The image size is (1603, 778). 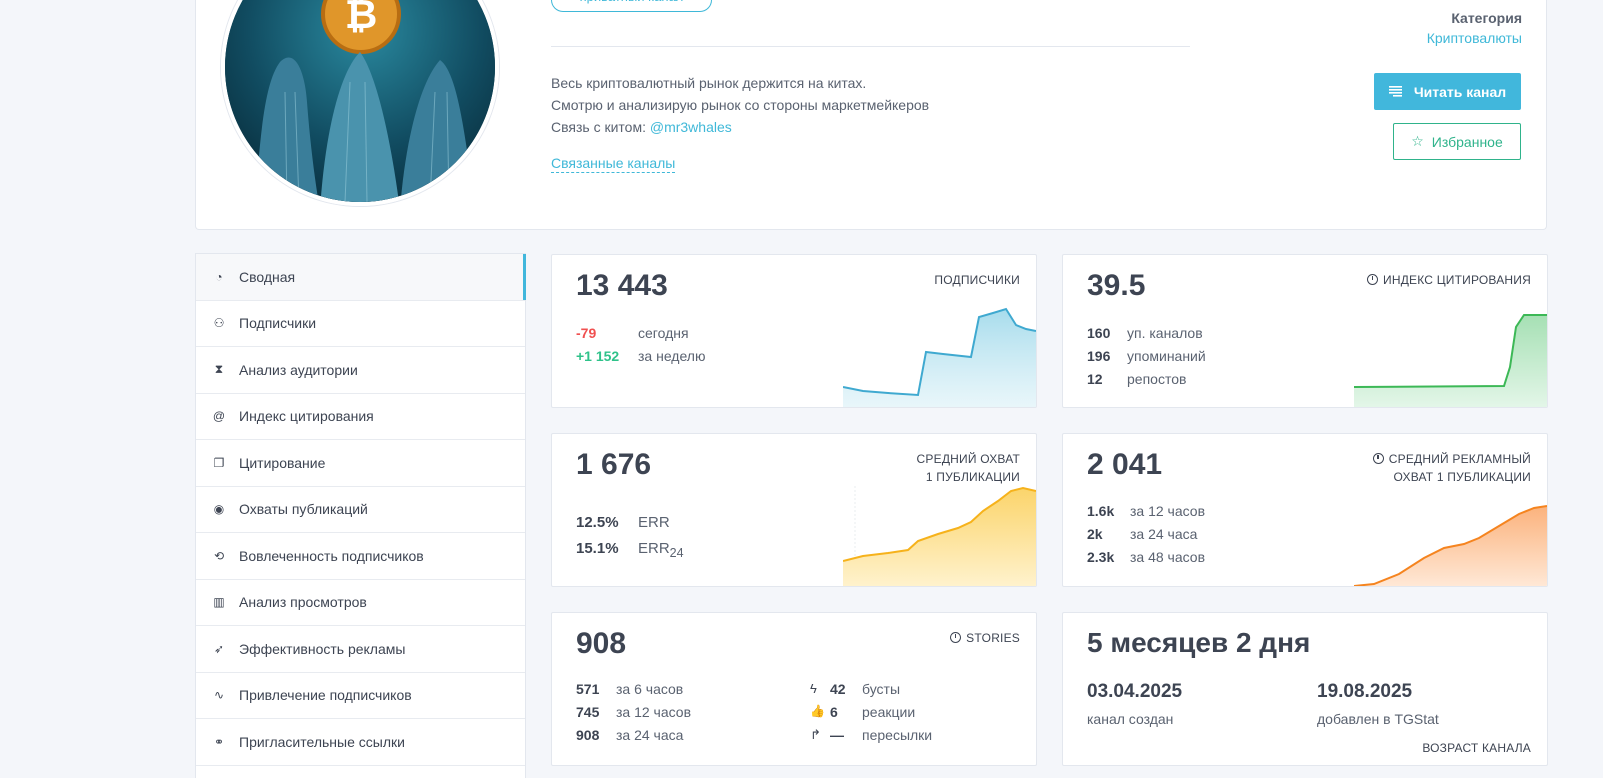 I want to click on sidebar-item-label: Индекс цитирования, so click(x=306, y=416).